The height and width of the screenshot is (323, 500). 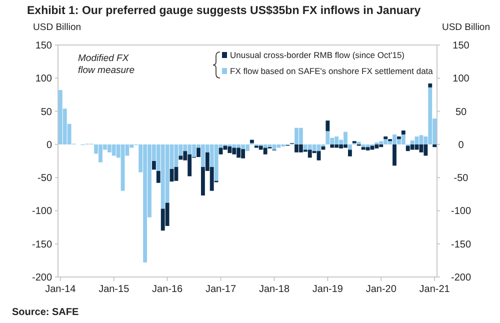 What do you see at coordinates (106, 64) in the screenshot?
I see `annotation: Modified FX flow measure` at bounding box center [106, 64].